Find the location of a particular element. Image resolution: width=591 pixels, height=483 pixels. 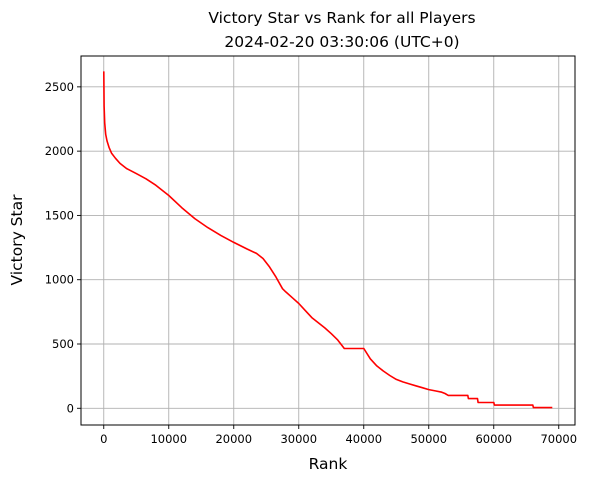

x-tick-label: 50000 is located at coordinates (428, 439).